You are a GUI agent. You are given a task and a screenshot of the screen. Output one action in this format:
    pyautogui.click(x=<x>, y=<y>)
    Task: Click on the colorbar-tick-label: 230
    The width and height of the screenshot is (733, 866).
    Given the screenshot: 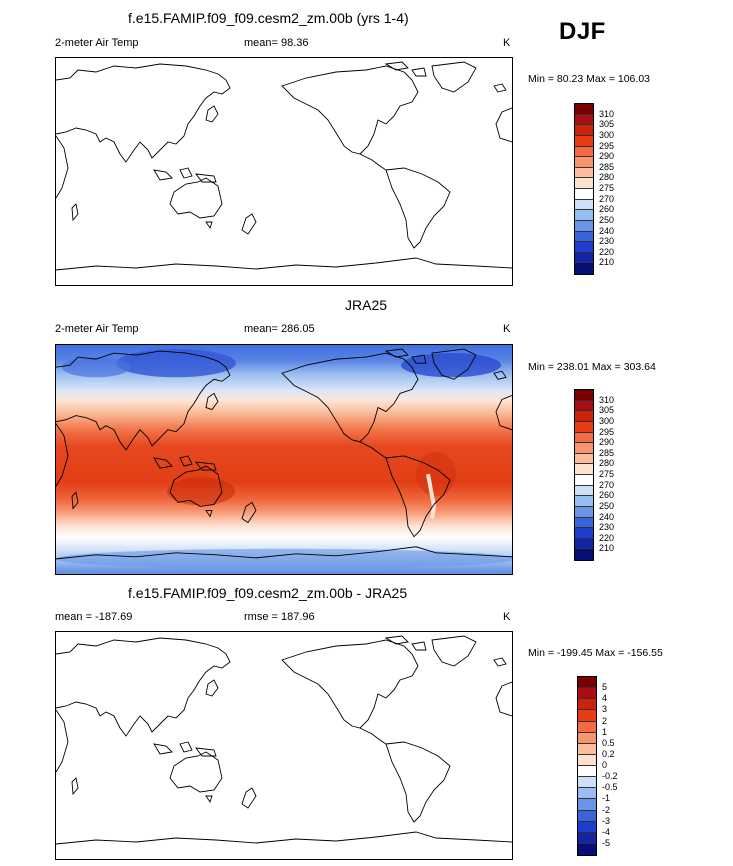 What is the action you would take?
    pyautogui.click(x=607, y=241)
    